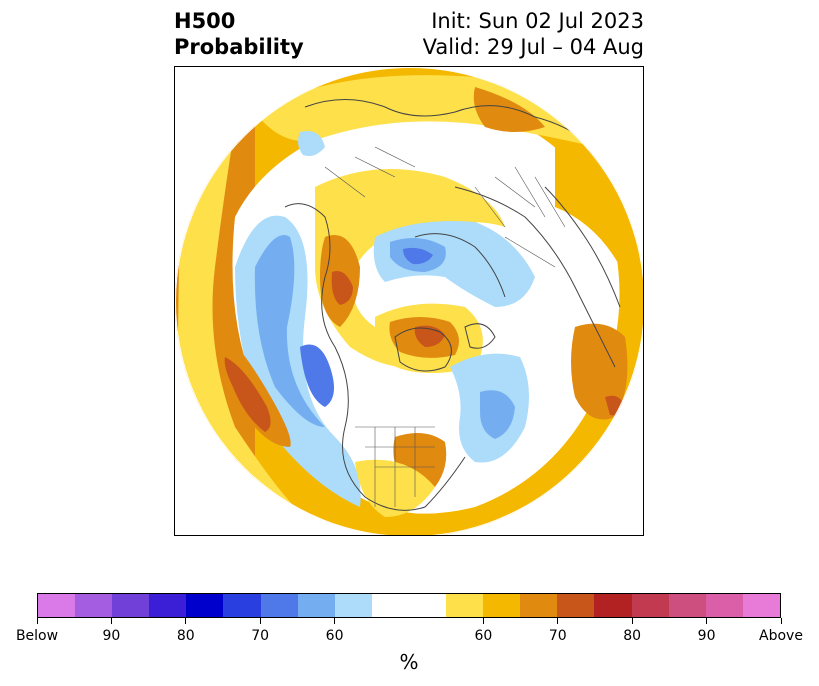  Describe the element at coordinates (247, 394) in the screenshot. I see `north-pacific-above-dark` at that location.